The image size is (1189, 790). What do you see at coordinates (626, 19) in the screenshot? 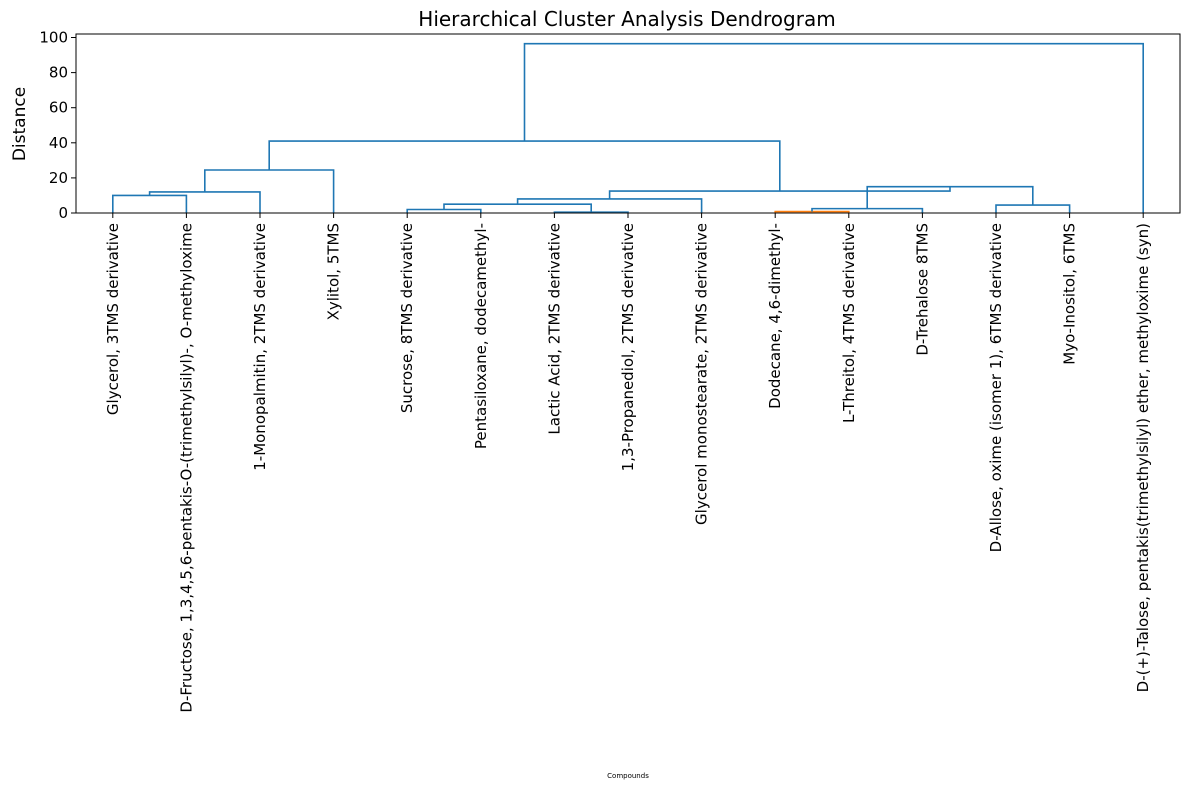
I see `chart-title: Hierarchical Cluster Analysis Dendrogram` at bounding box center [626, 19].